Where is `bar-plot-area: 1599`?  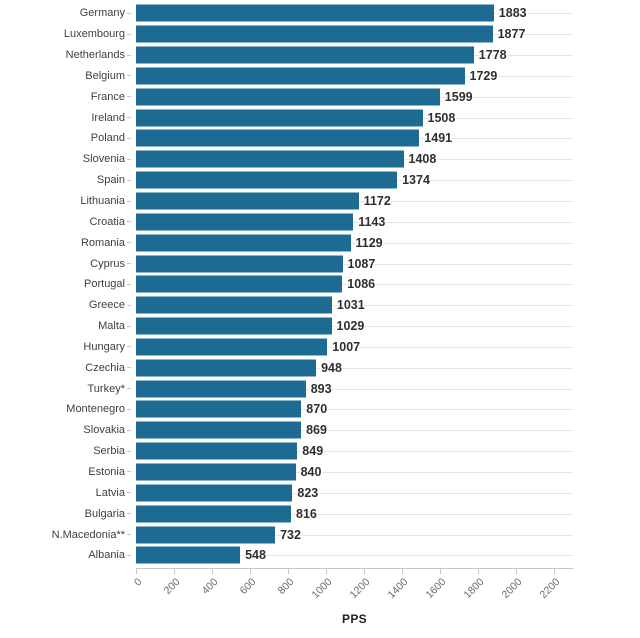
bar-plot-area: 1599 is located at coordinates (354, 96).